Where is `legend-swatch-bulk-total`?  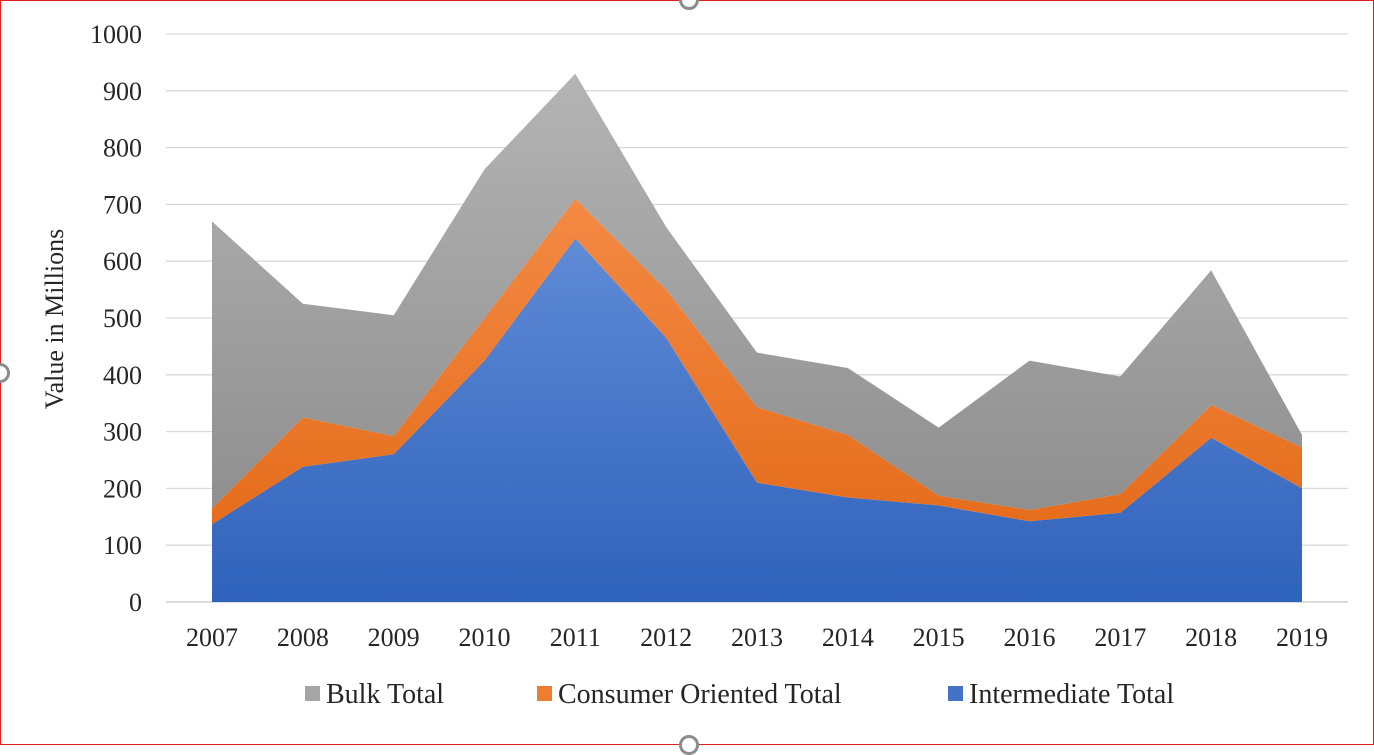 legend-swatch-bulk-total is located at coordinates (312, 693).